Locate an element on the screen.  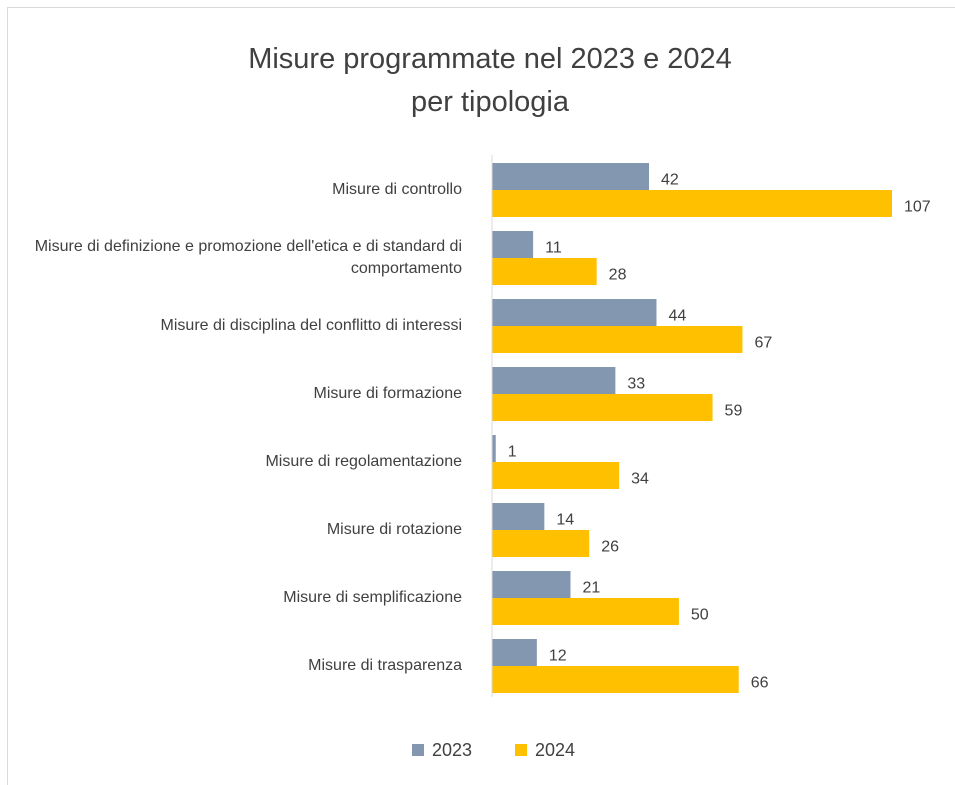
data-label: 59 is located at coordinates (734, 411).